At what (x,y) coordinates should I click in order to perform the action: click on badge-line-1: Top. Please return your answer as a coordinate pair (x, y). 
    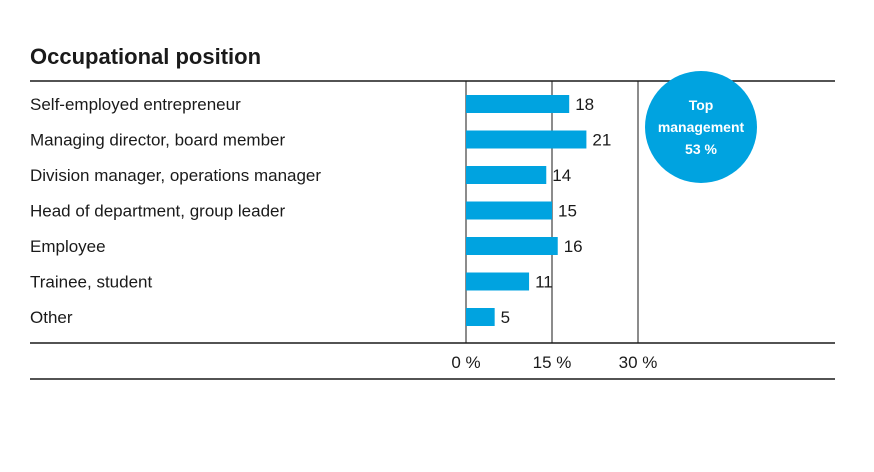
    Looking at the image, I should click on (701, 105).